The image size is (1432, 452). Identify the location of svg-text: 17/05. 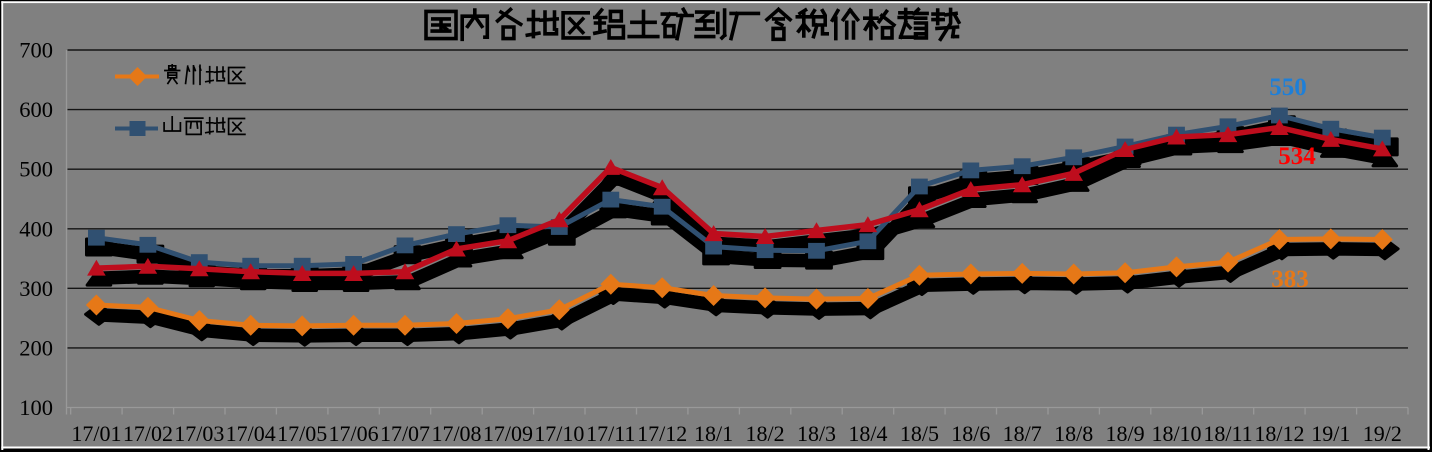
(302, 433).